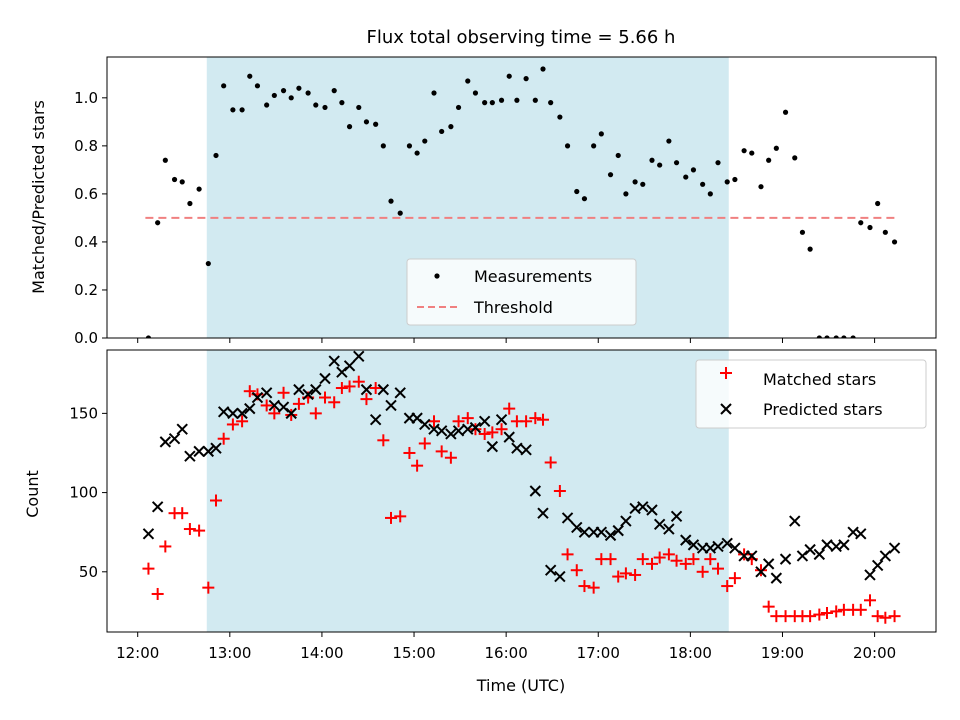 The height and width of the screenshot is (720, 960). What do you see at coordinates (513, 307) in the screenshot?
I see `legend-threshold-label: Threshold` at bounding box center [513, 307].